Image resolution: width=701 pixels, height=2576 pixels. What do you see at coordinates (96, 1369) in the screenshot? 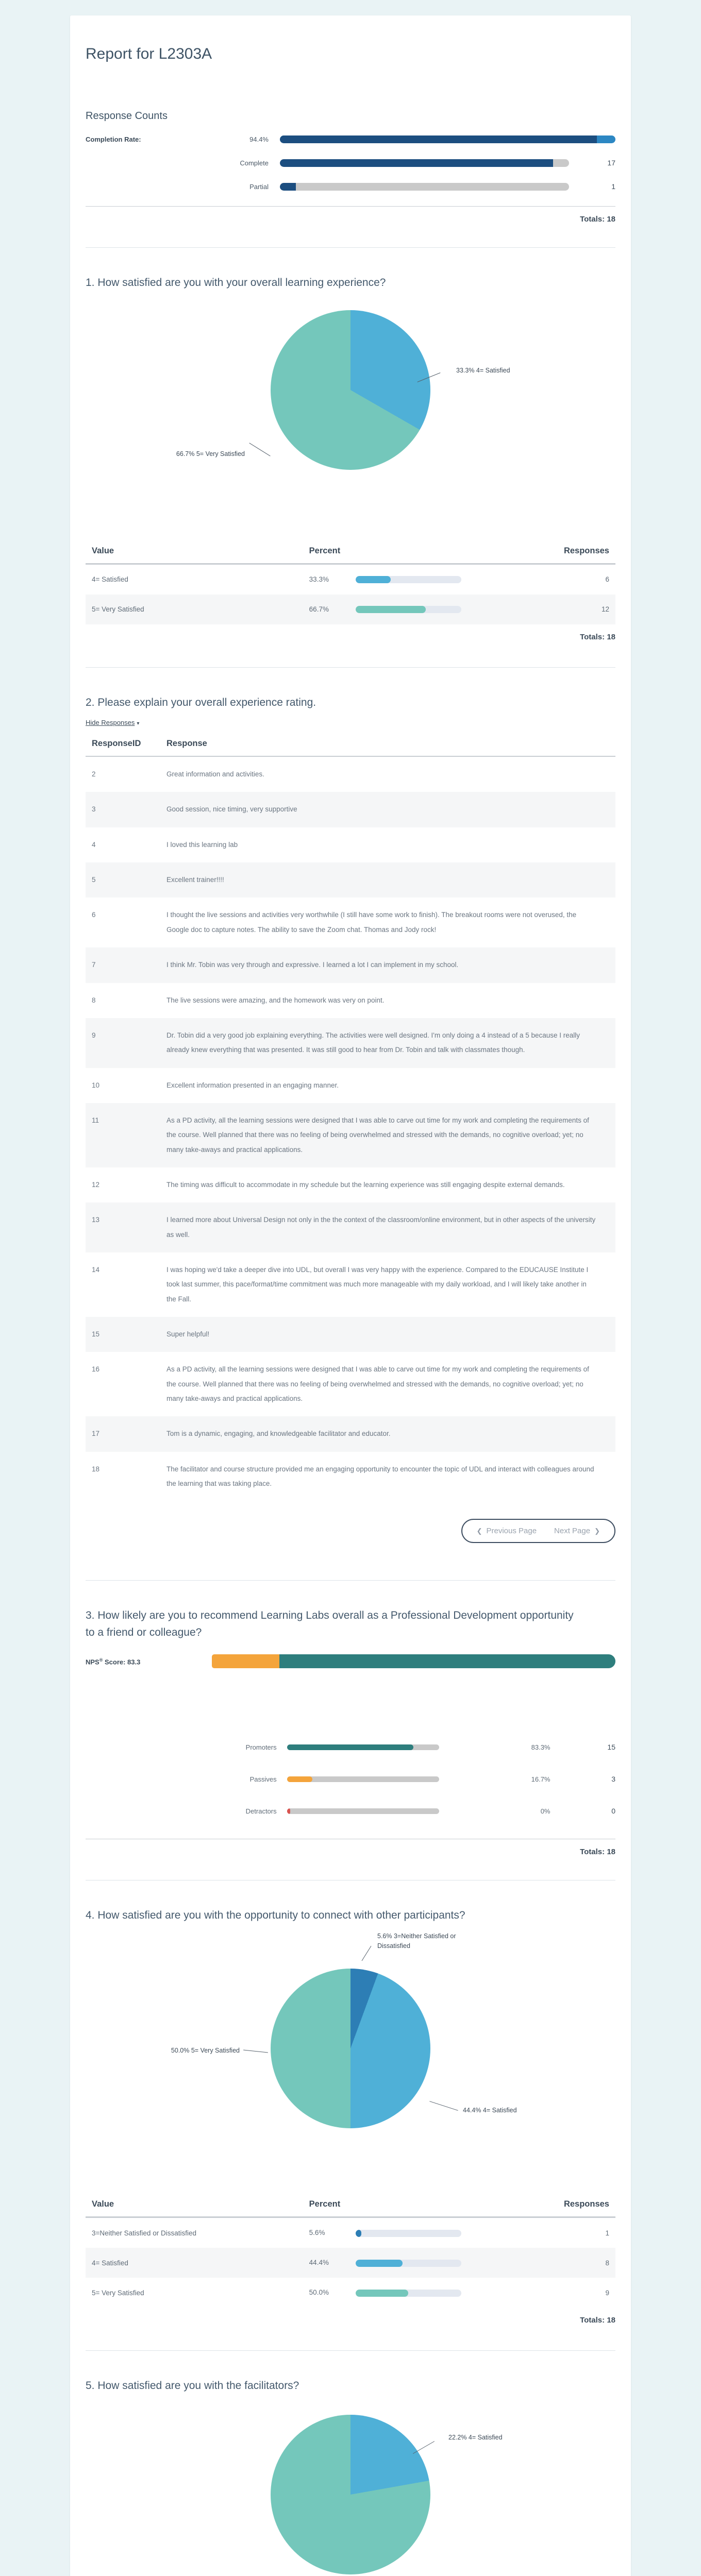
I see `response-id: 16` at bounding box center [96, 1369].